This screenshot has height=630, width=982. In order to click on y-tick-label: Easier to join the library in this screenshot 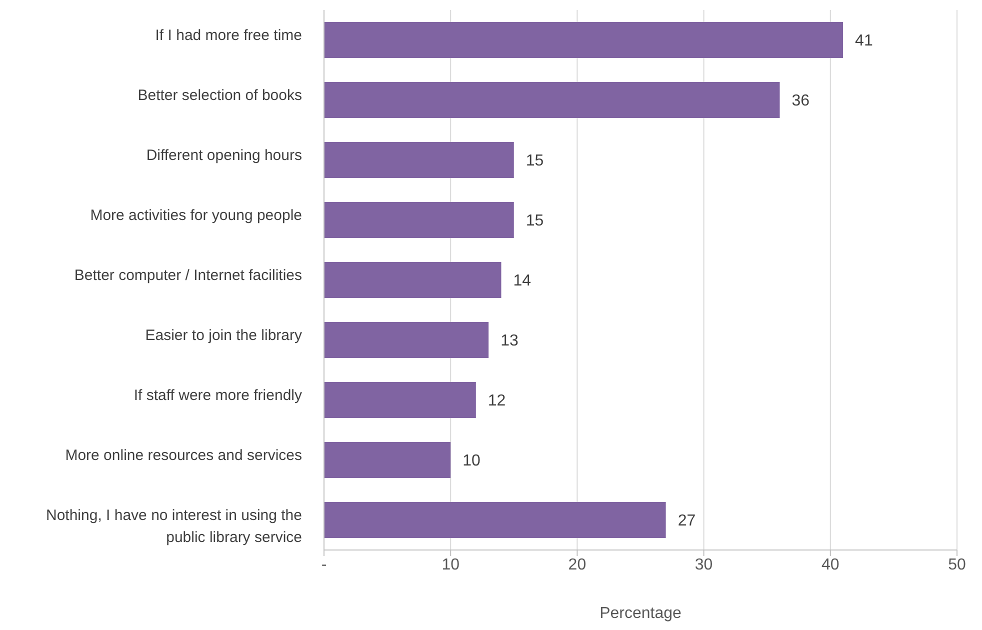, I will do `click(223, 335)`.